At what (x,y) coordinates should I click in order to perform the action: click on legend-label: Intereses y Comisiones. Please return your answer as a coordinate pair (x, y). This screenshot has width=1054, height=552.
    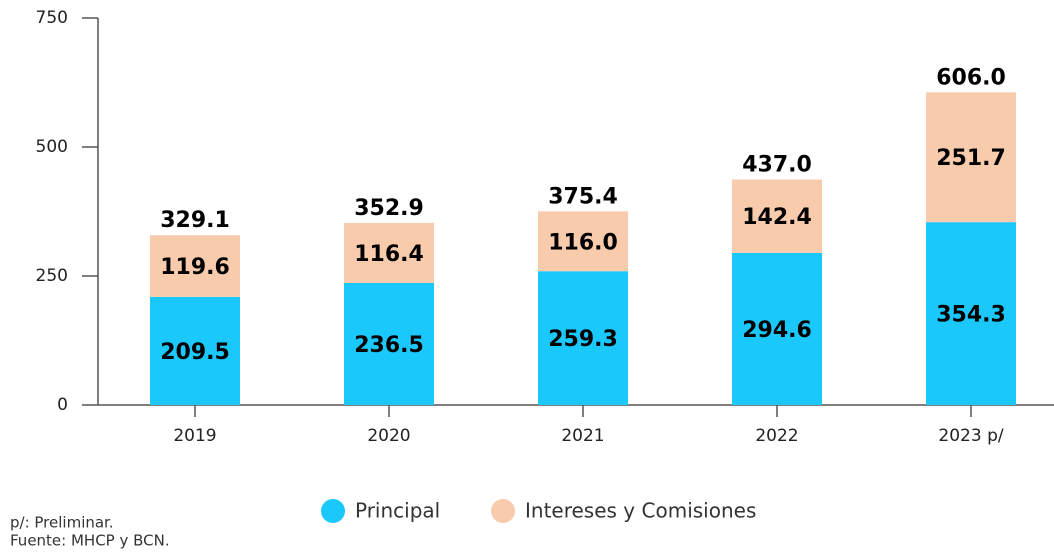
    Looking at the image, I should click on (640, 511).